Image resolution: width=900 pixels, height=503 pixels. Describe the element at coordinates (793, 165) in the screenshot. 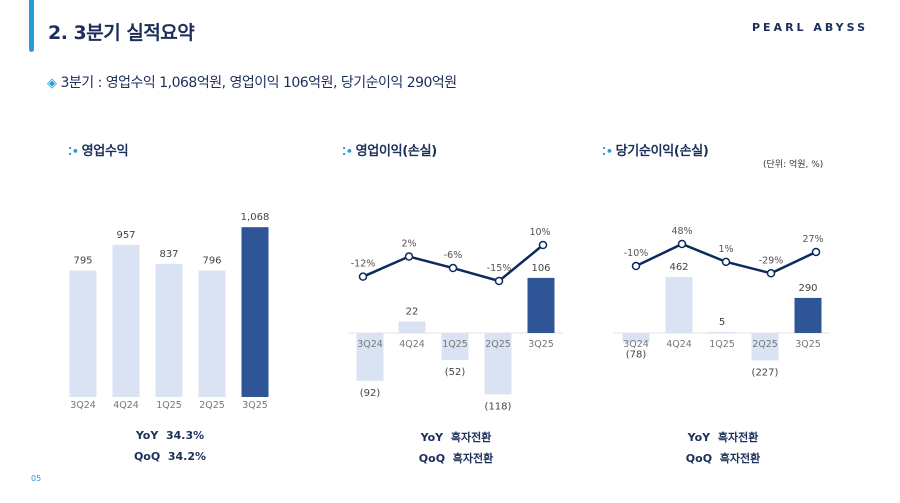

I see `unit-note: (단위: 억원, %)` at that location.